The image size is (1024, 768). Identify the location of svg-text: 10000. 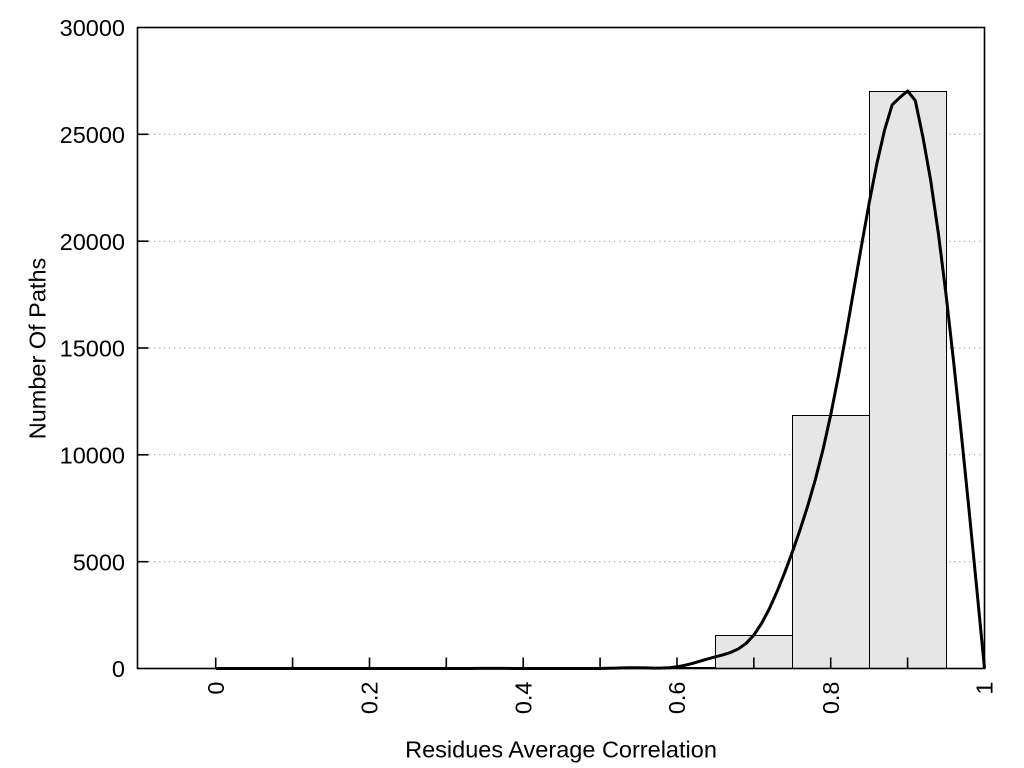
(92, 455).